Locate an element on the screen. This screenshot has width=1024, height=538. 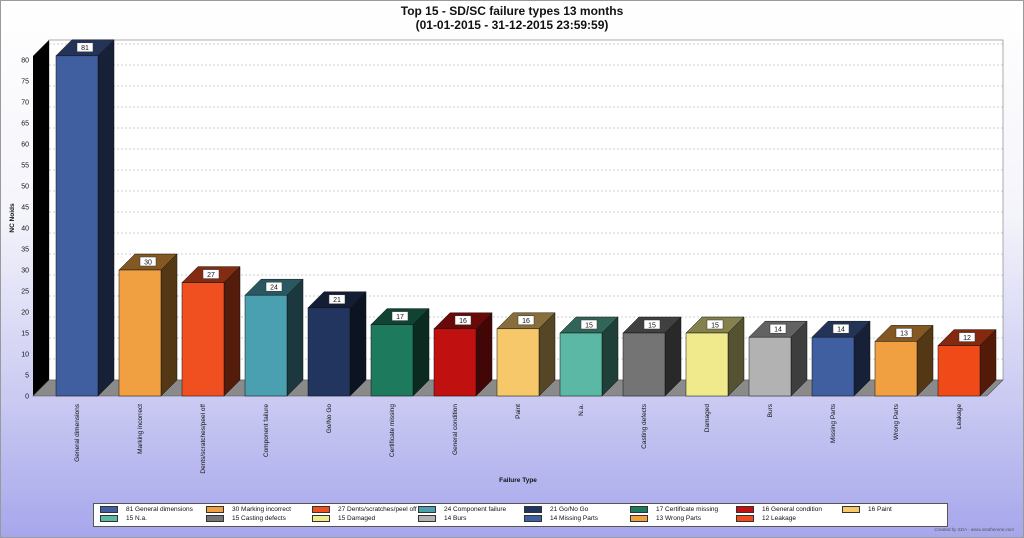
x-axis-label: Failure Type is located at coordinates (518, 480).